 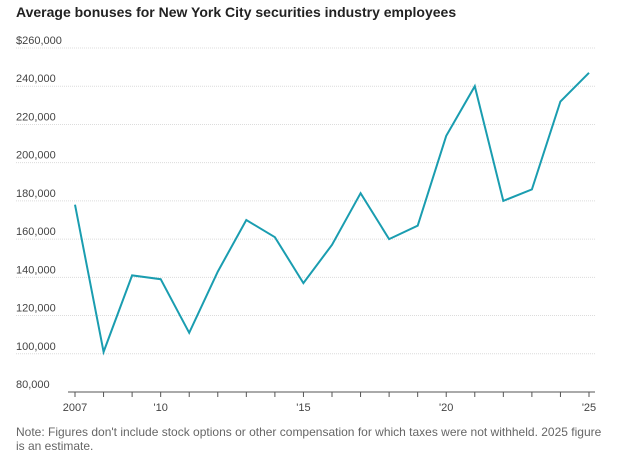 What do you see at coordinates (303, 408) in the screenshot?
I see `x-tick-label: '15` at bounding box center [303, 408].